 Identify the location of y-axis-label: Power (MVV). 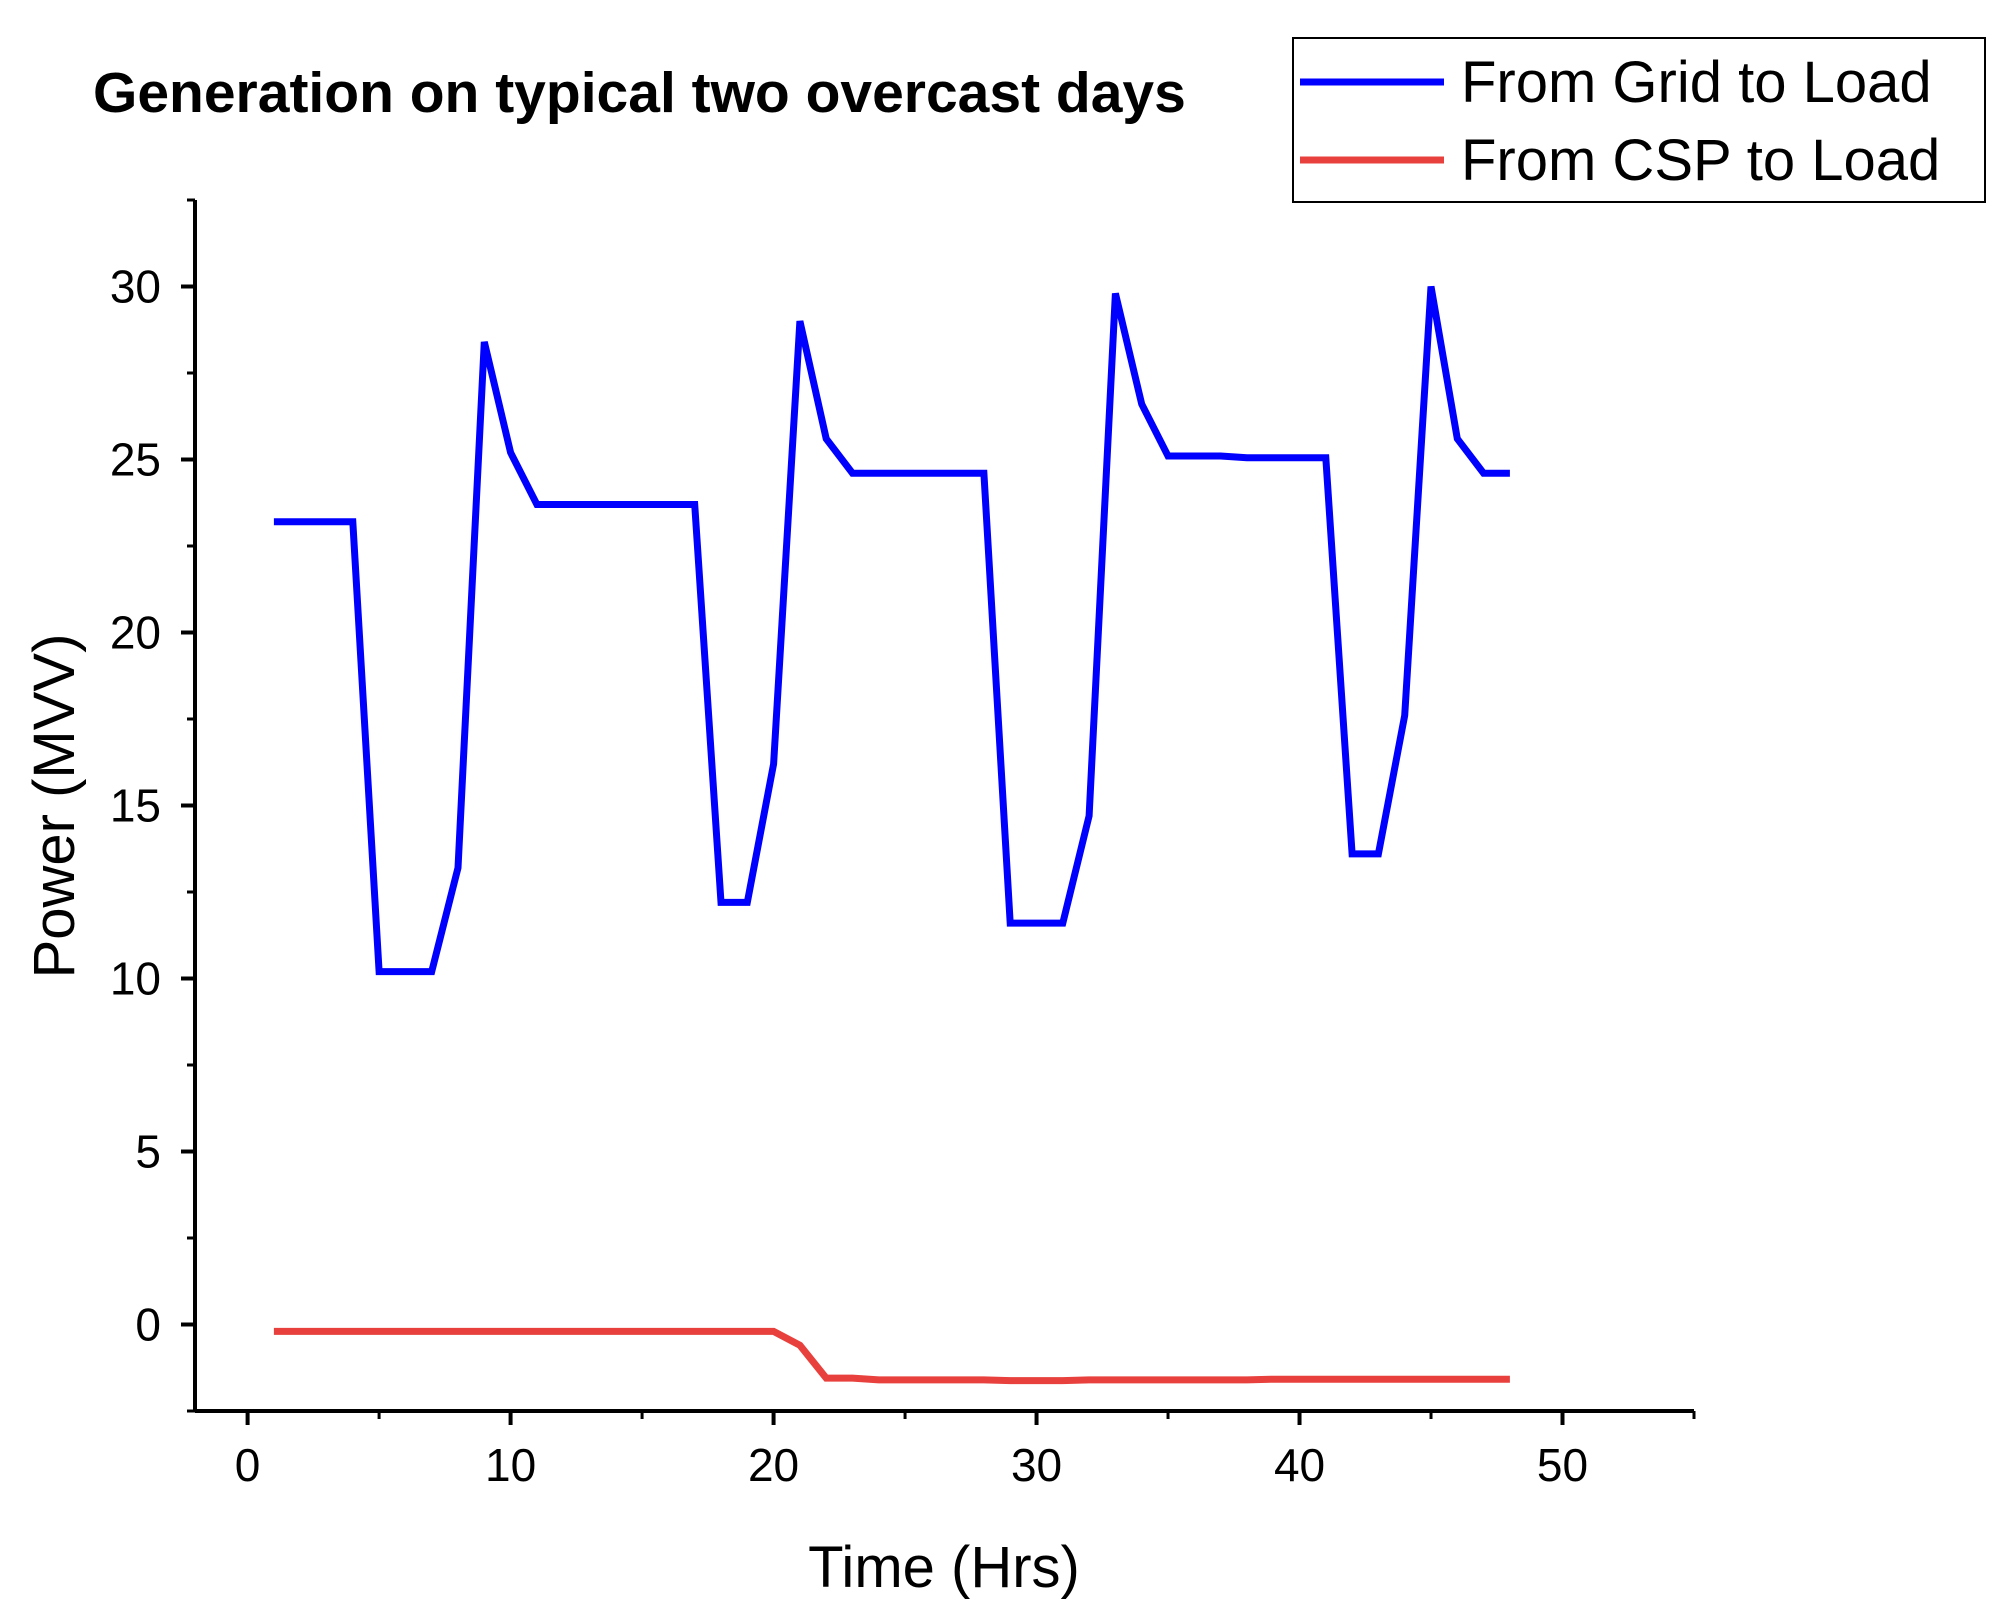
(54, 806).